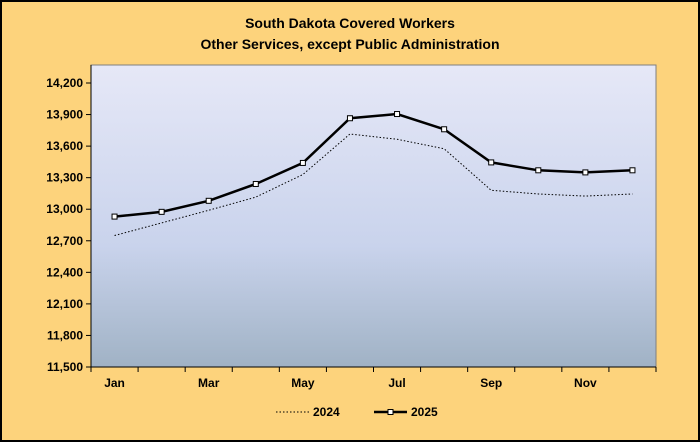 The image size is (700, 442). I want to click on x-tick-label: Jul, so click(396, 383).